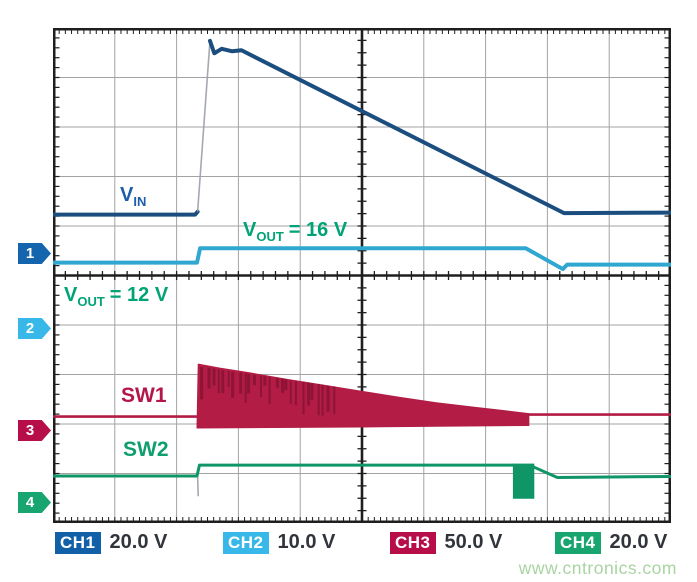 The image size is (697, 582). I want to click on ch3-scale: 50.0 V, so click(473, 542).